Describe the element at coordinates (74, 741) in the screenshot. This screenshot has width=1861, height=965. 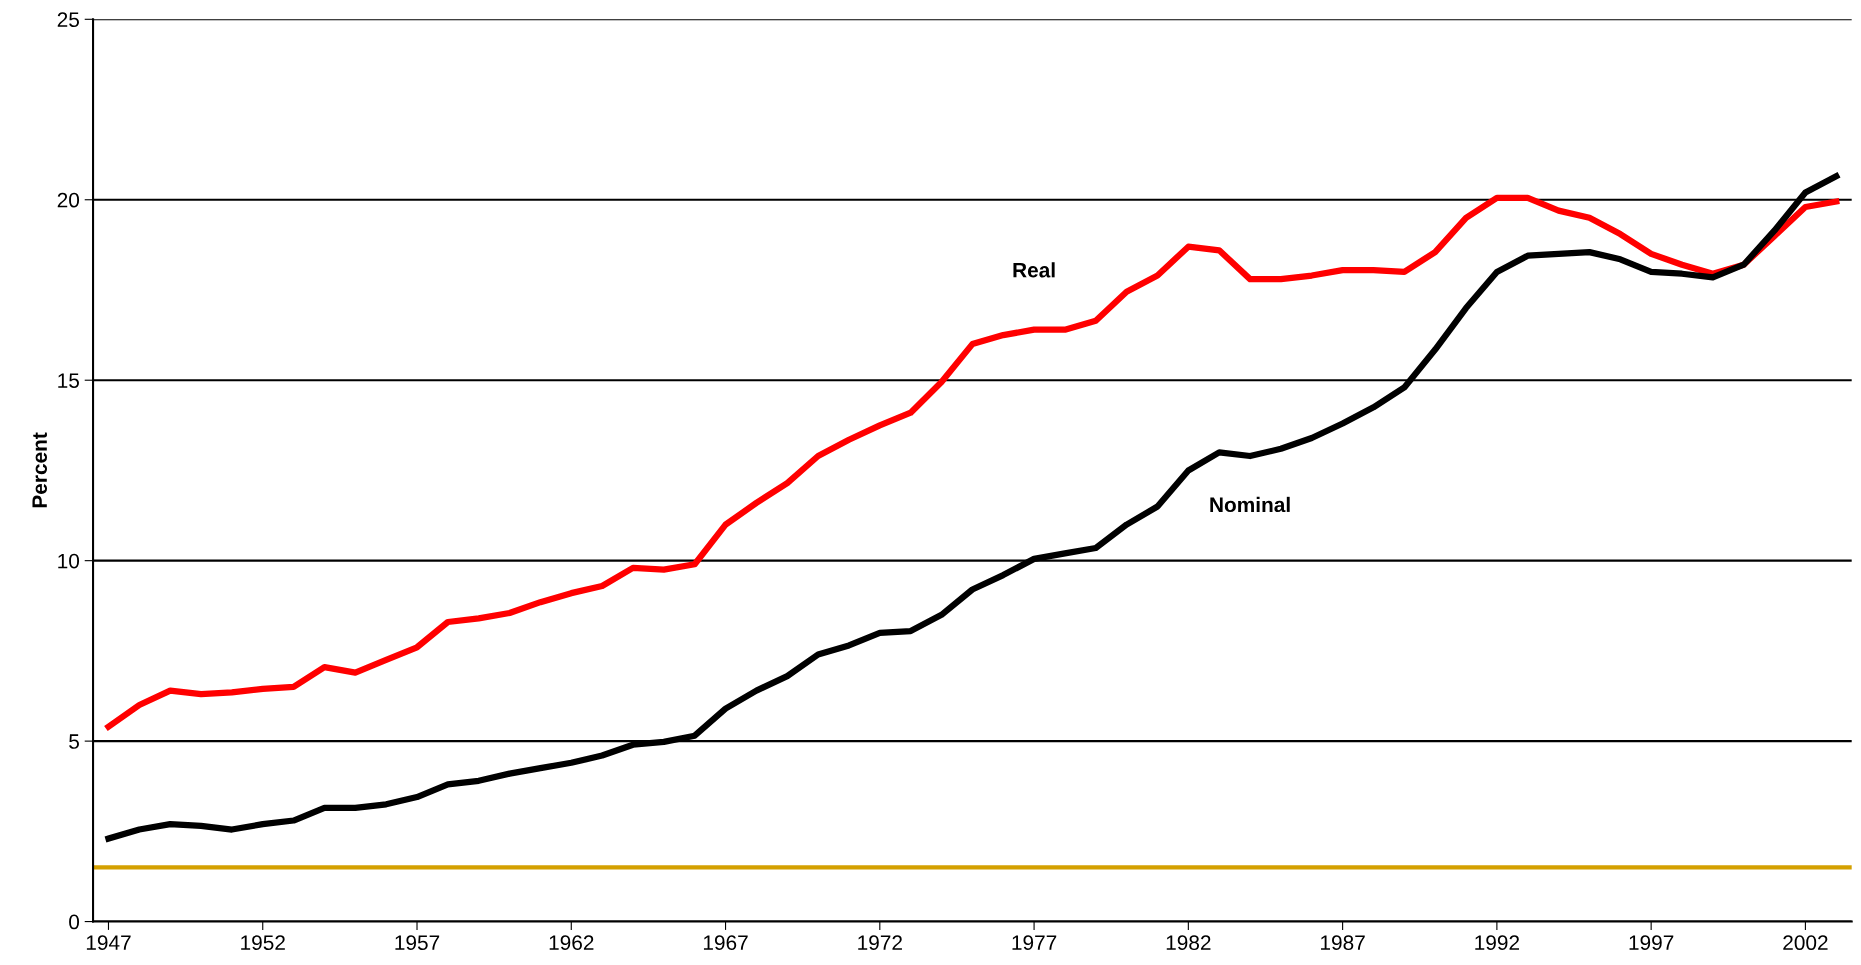
I see `y-tick-label: 5` at that location.